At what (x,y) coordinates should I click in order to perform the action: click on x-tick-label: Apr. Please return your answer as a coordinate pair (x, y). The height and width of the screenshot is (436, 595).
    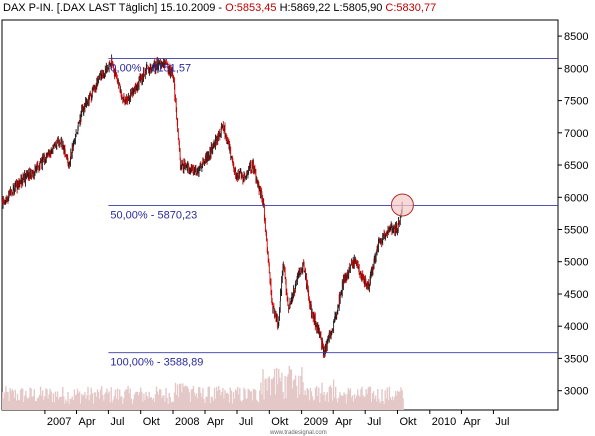
    Looking at the image, I should click on (215, 422).